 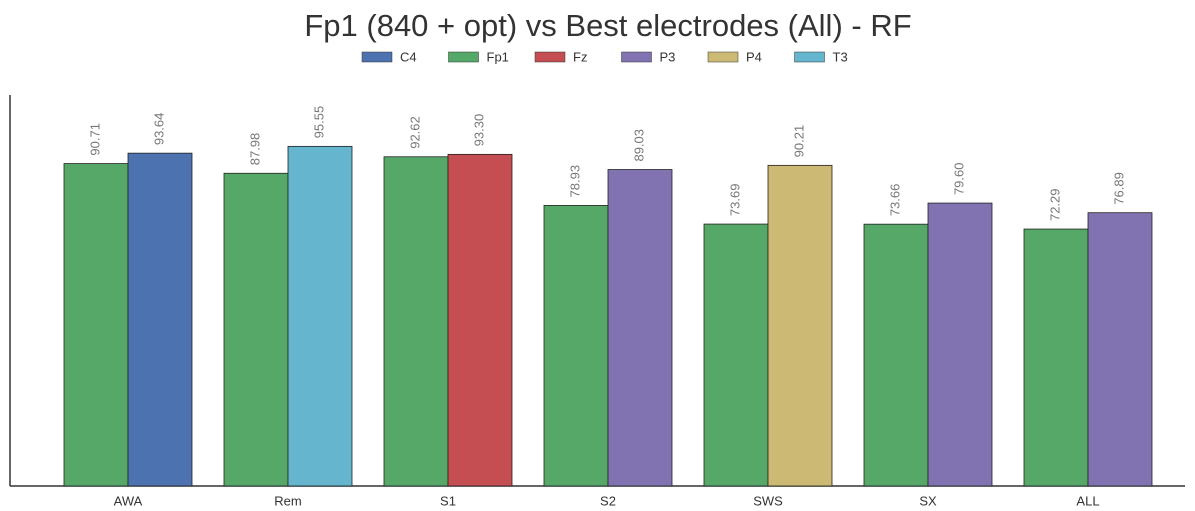 I want to click on x-tick-label: SX, so click(x=928, y=500).